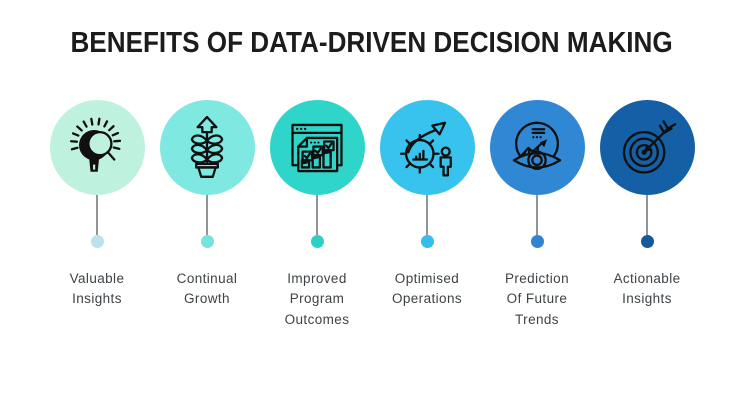 This screenshot has width=744, height=400. What do you see at coordinates (207, 289) in the screenshot?
I see `benefit-label: Continual Growth` at bounding box center [207, 289].